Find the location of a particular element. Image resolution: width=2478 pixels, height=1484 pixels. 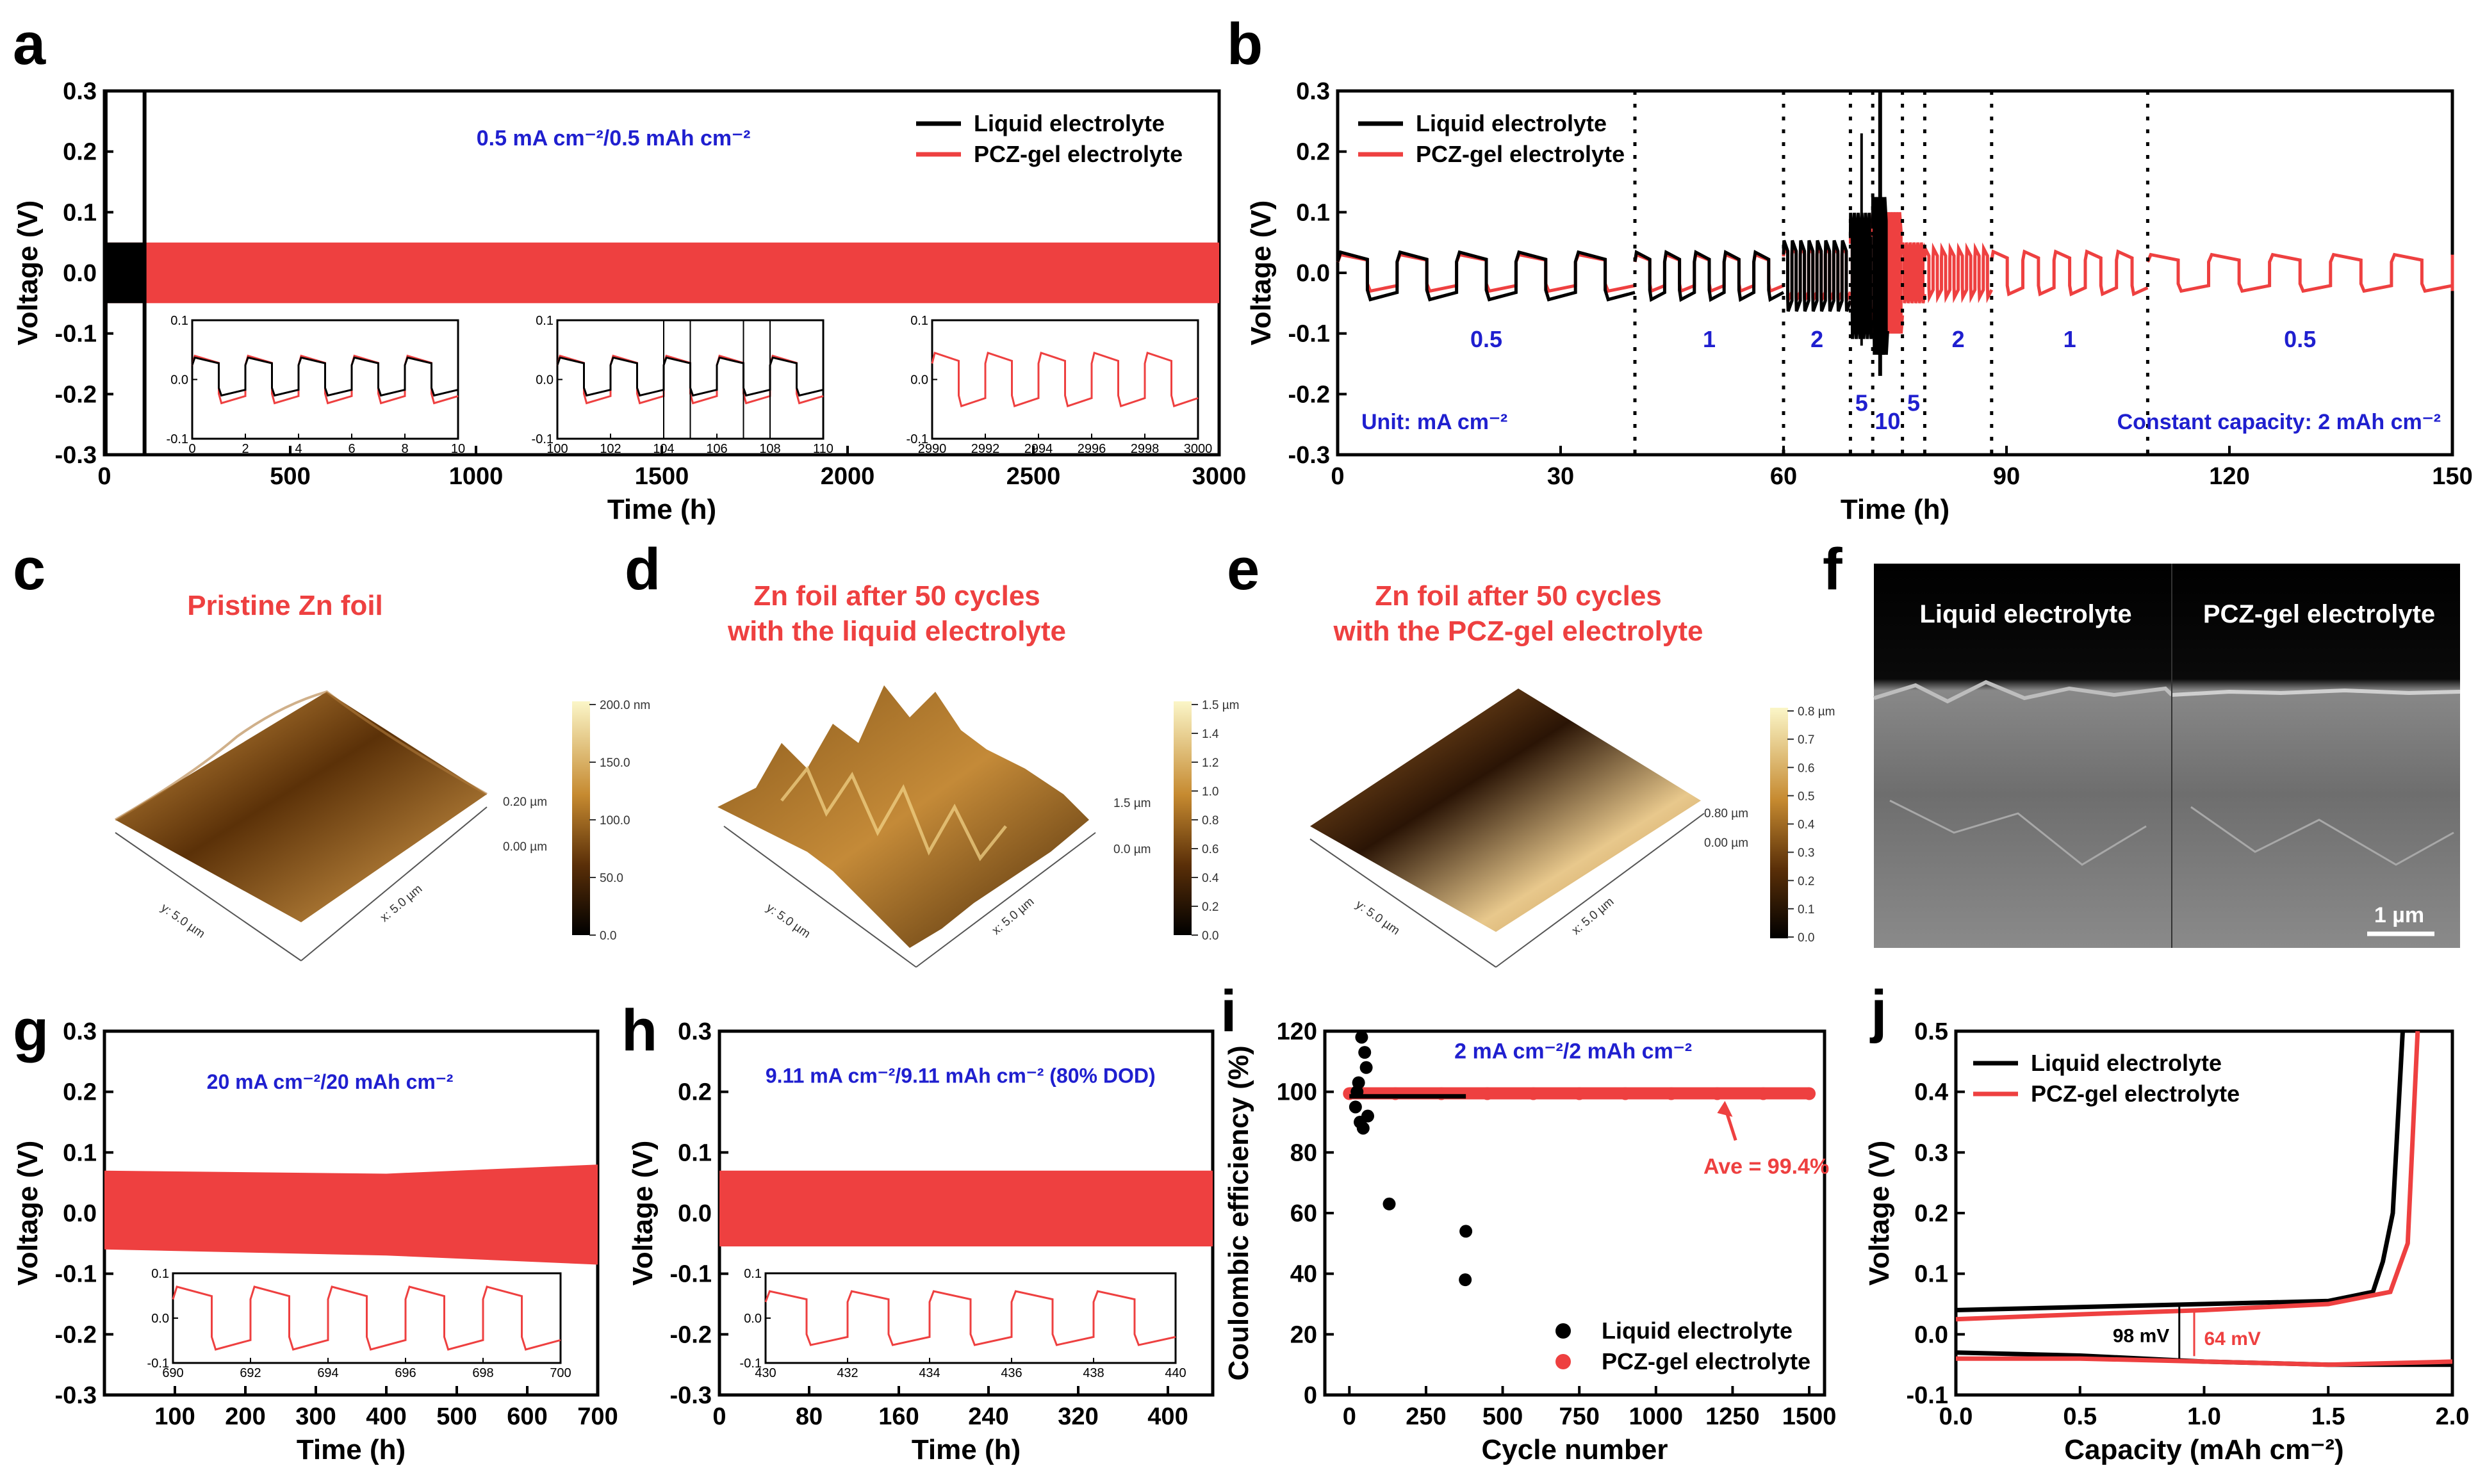

x-tick-label: 2990 is located at coordinates (932, 449).